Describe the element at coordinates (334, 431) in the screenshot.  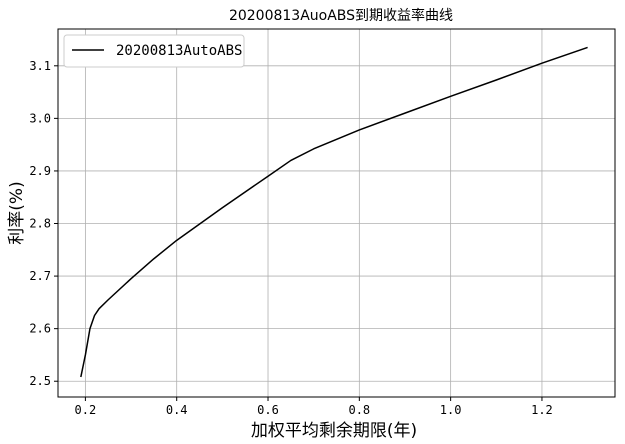
I see `x-axis-label: 加权平均剩余期限(年)` at that location.